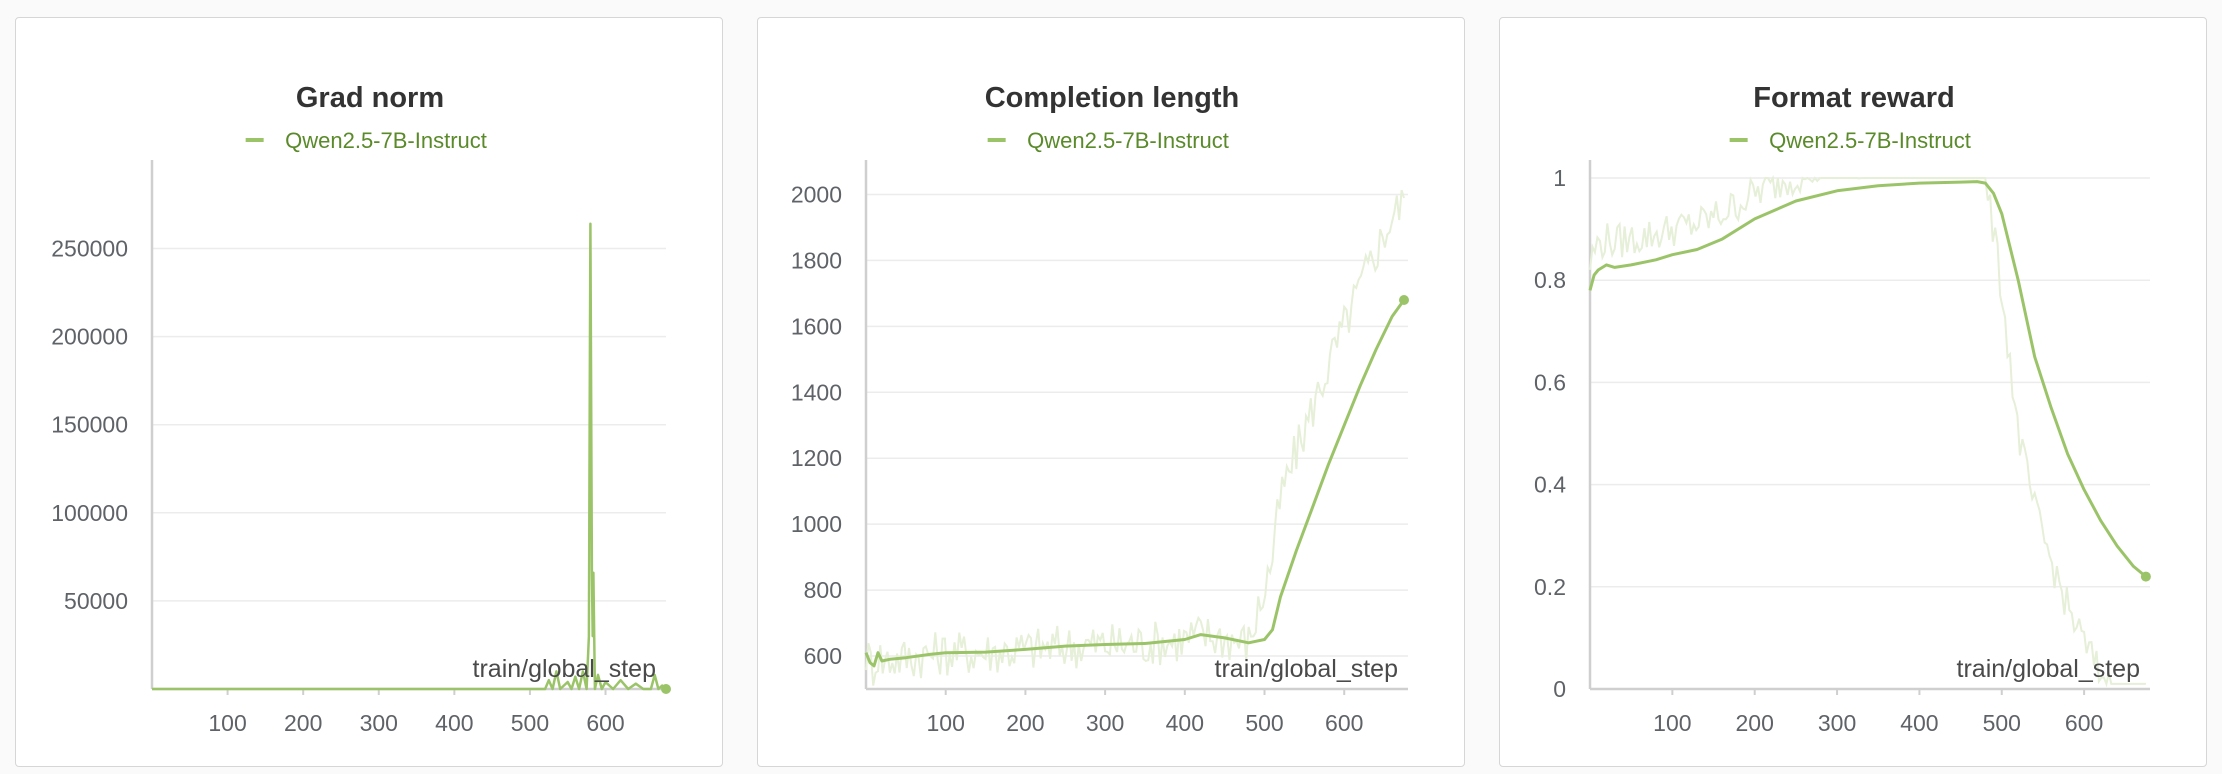 This screenshot has width=2222, height=774. Describe the element at coordinates (1550, 382) in the screenshot. I see `y-tick-label: 0.6` at that location.